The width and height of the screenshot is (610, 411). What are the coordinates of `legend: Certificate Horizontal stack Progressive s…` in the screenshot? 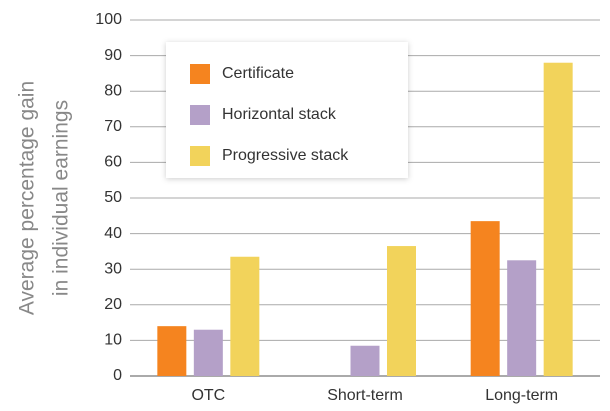 It's located at (287, 110).